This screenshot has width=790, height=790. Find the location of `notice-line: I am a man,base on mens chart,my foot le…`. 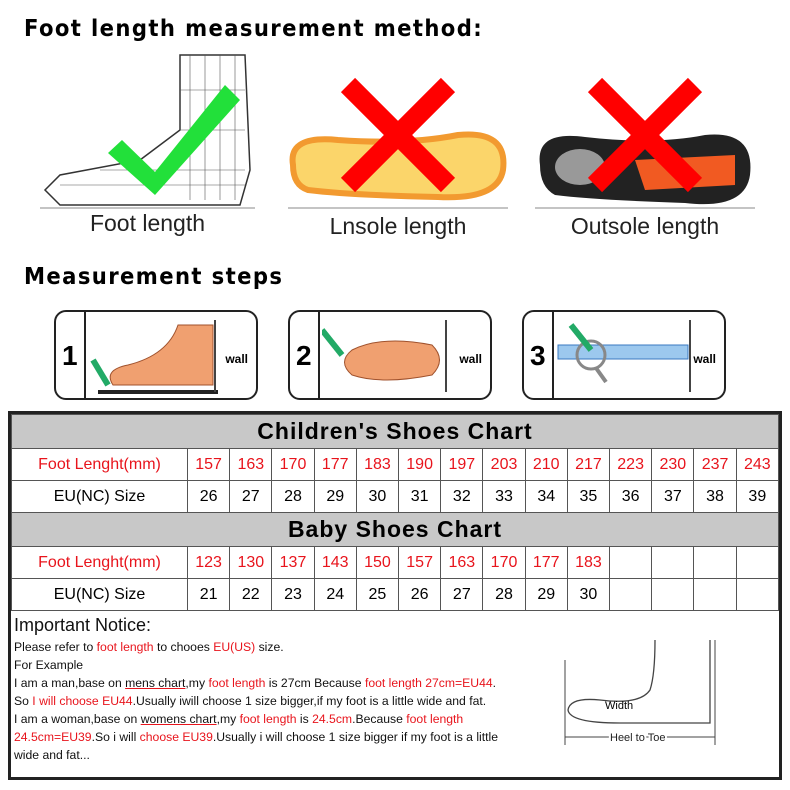

notice-line: I am a man,base on mens chart,my foot le… is located at coordinates (255, 683).